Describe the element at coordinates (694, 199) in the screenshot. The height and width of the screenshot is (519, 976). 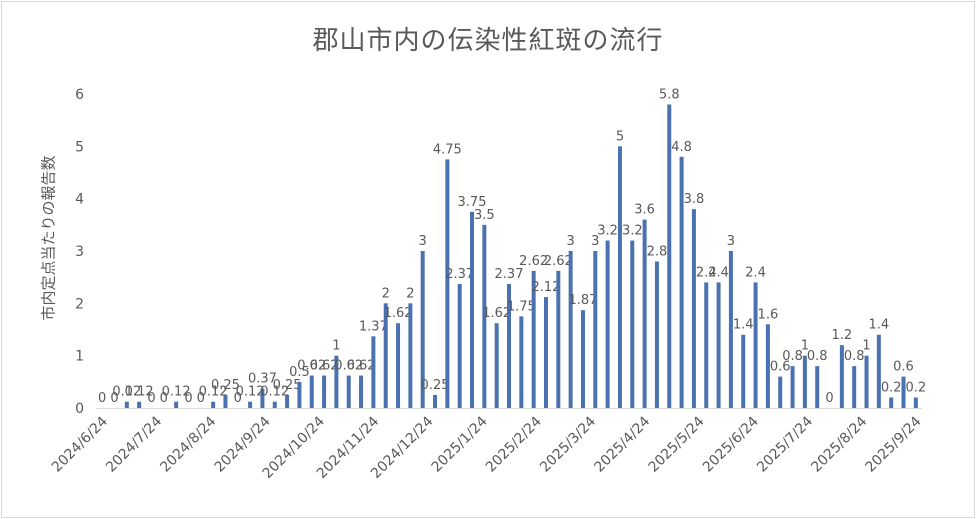
I see `data-label: 3.8` at that location.